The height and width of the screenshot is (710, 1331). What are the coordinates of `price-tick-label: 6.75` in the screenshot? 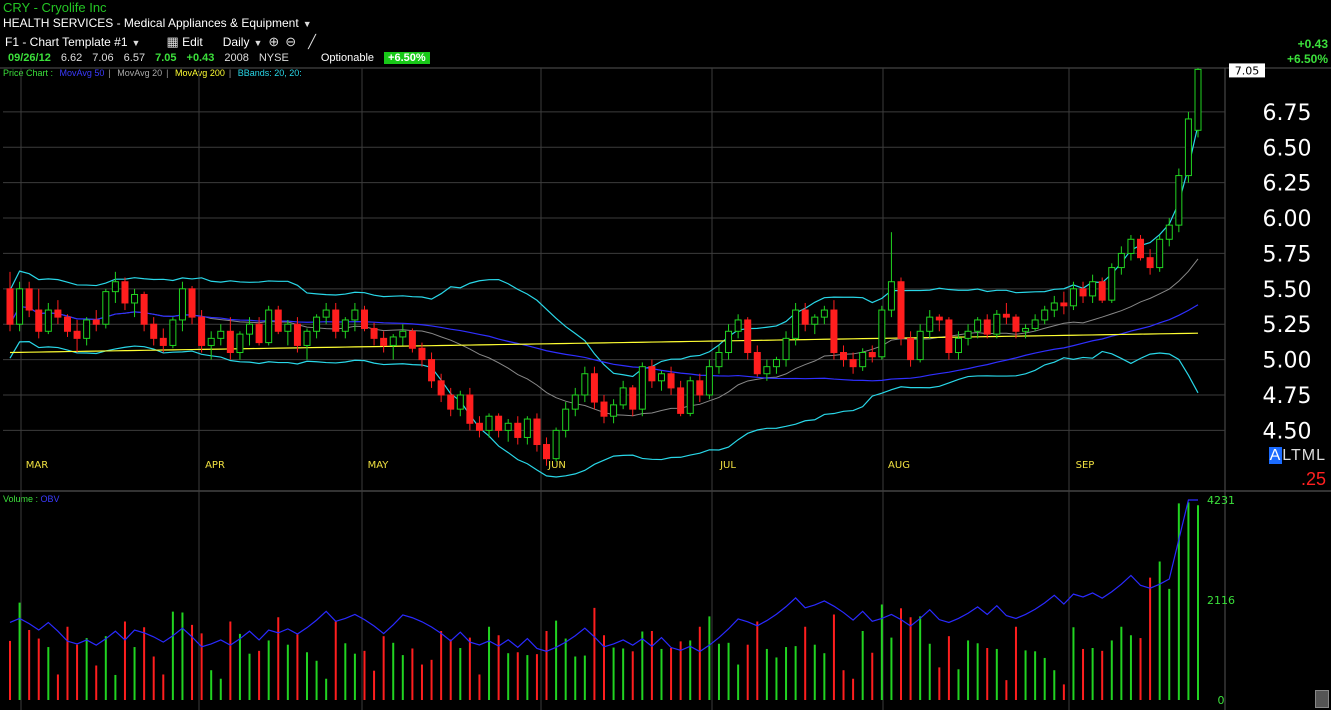 It's located at (1287, 113).